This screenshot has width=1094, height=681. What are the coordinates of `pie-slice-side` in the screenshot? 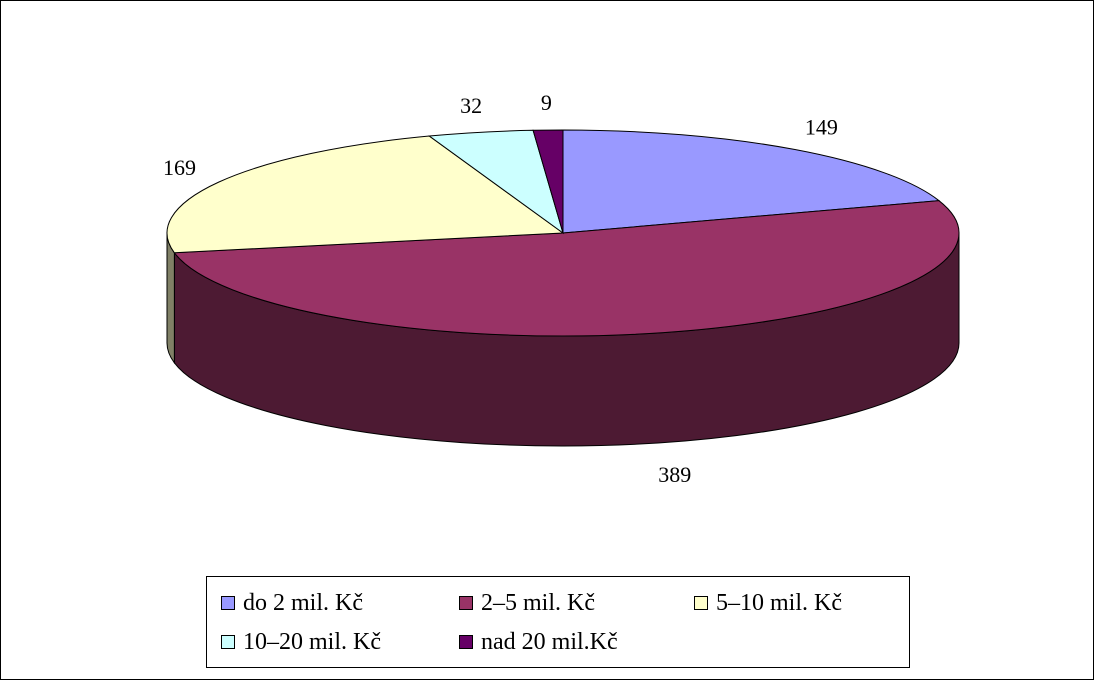 It's located at (170, 298).